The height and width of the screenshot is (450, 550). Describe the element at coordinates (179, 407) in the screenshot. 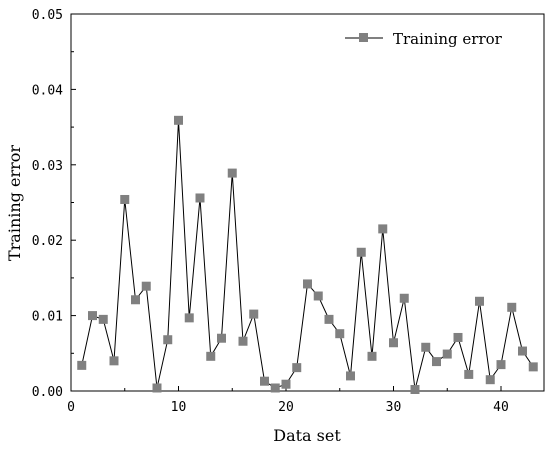

I see `x-tick-label: 10` at that location.